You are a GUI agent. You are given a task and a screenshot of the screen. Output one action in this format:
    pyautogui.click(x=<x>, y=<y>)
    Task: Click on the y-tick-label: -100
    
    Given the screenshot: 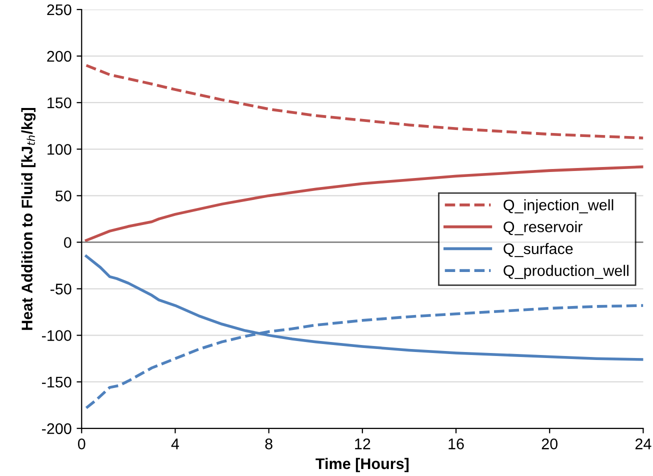 What is the action you would take?
    pyautogui.click(x=57, y=335)
    